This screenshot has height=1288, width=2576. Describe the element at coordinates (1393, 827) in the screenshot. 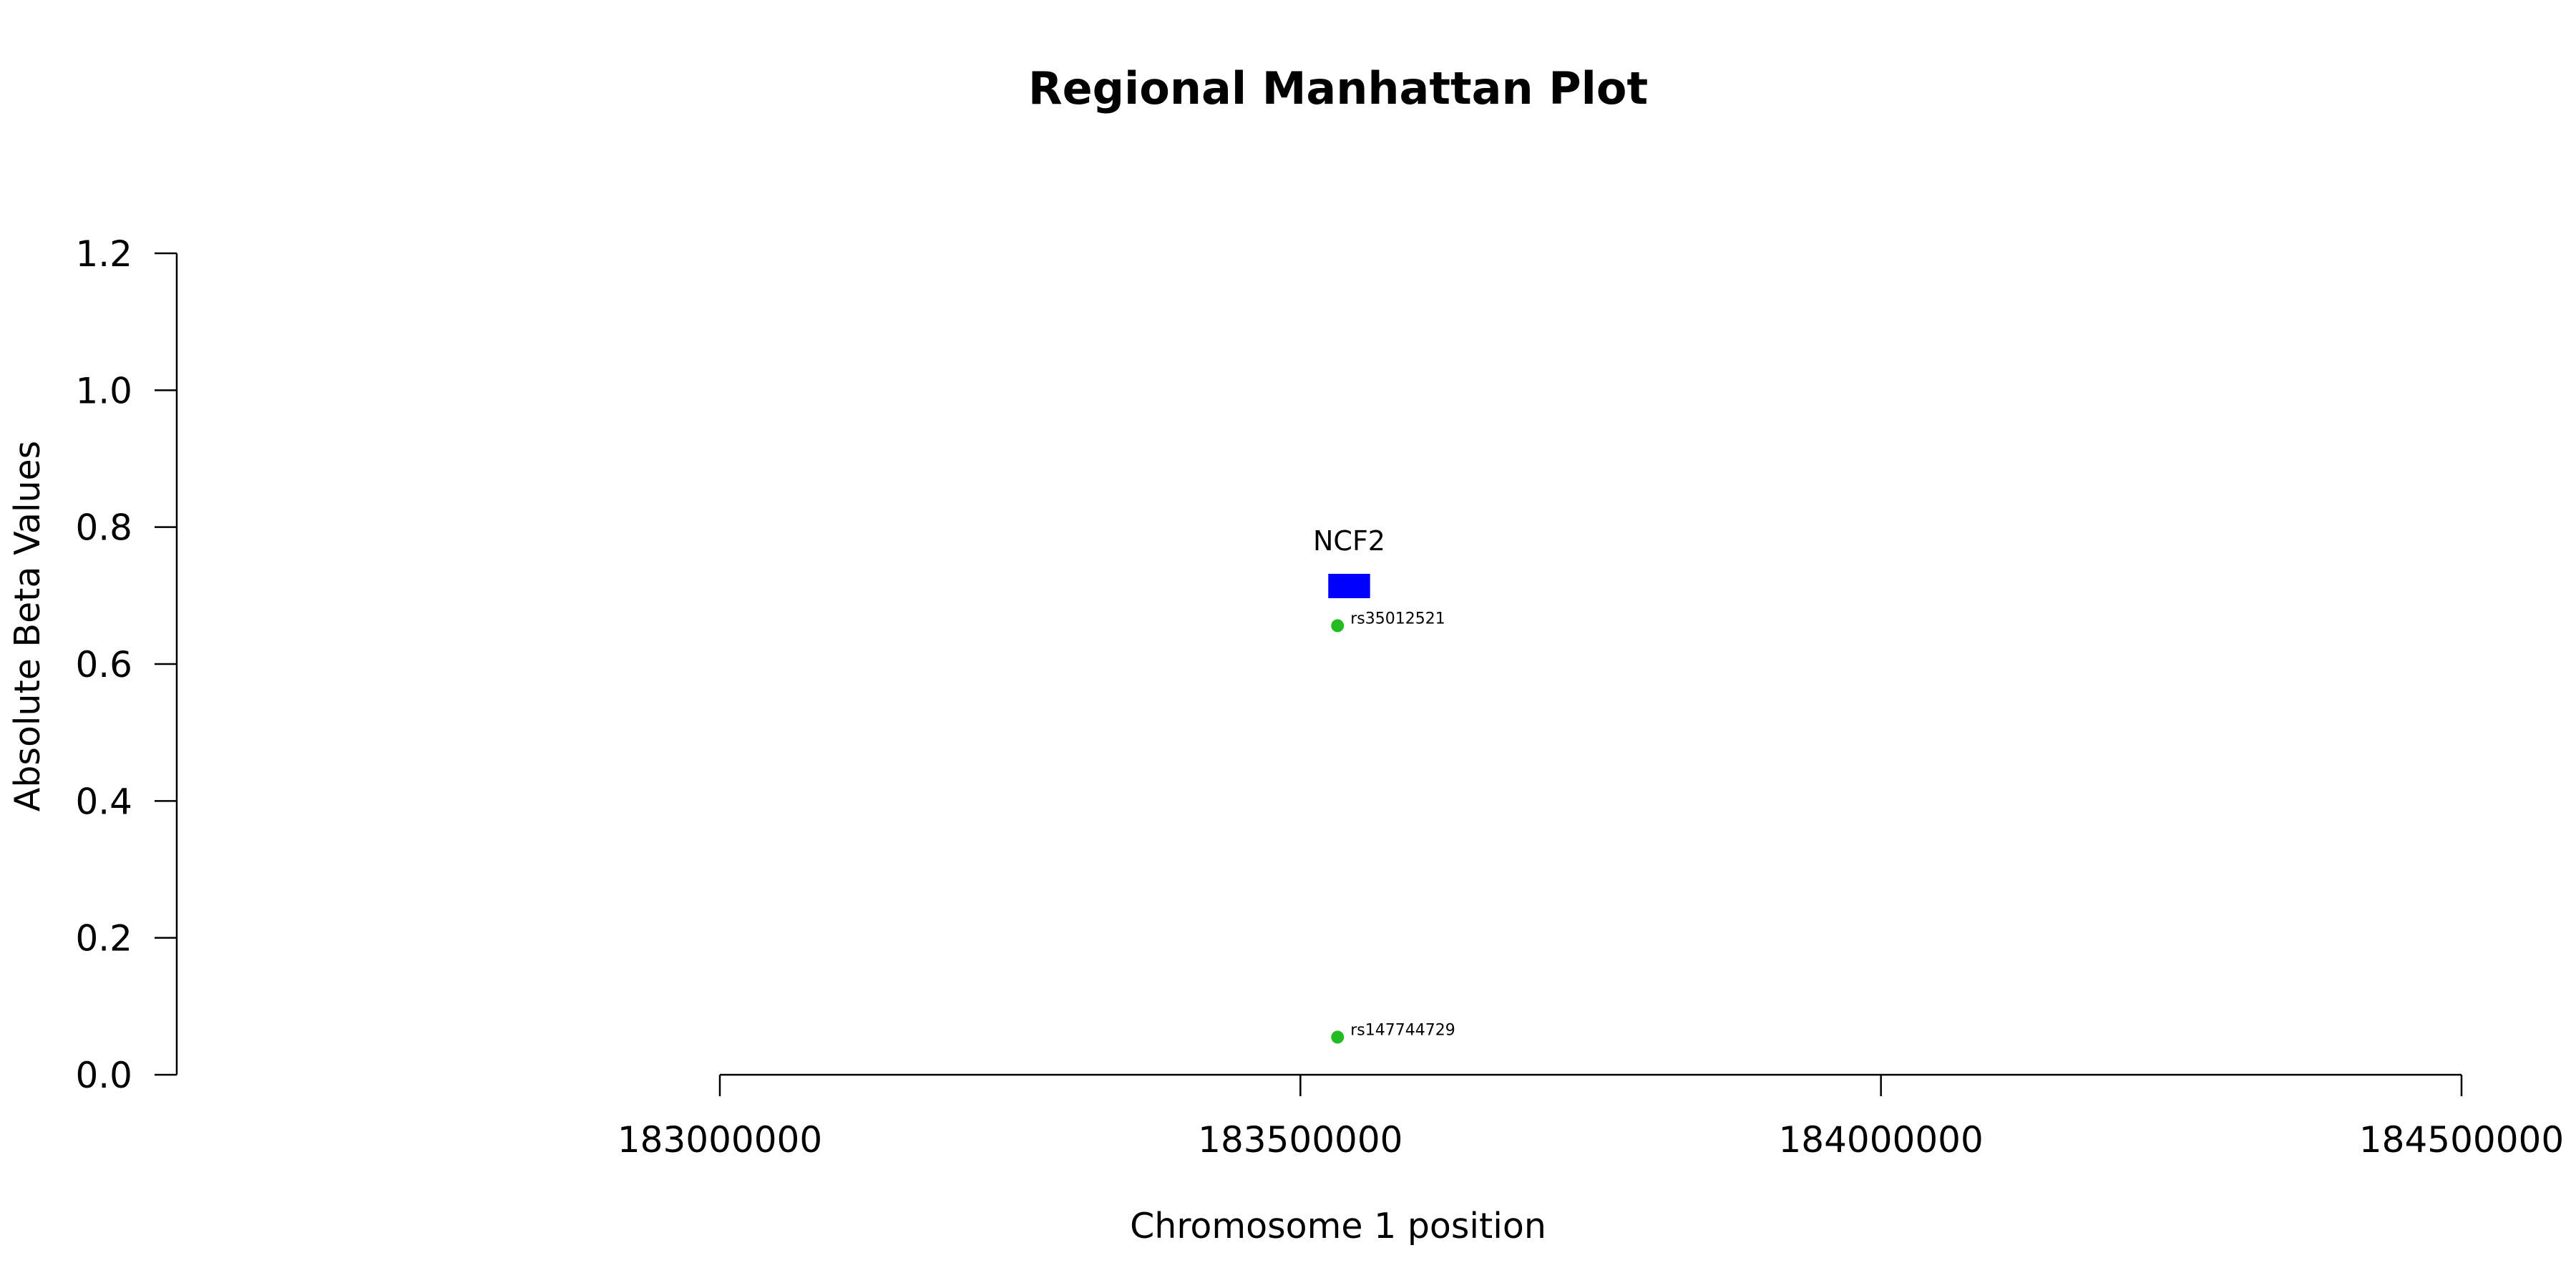

I see `snp-points: rs35012521 rs147744729` at that location.